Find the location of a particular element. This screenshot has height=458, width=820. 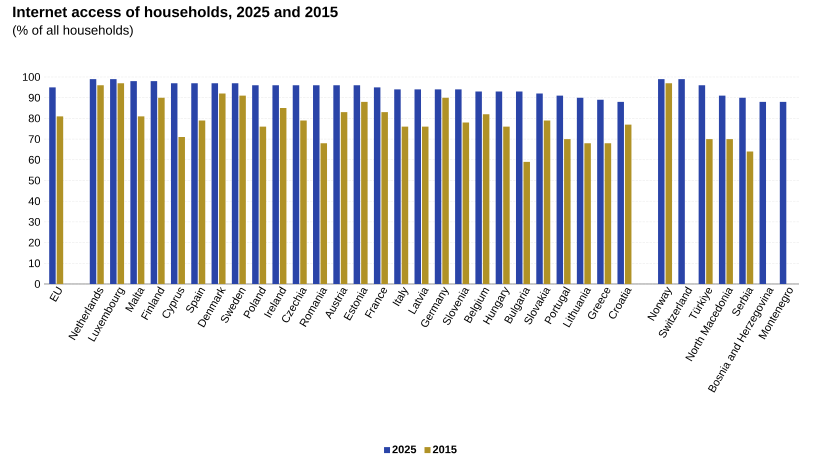

y-tick-label: 100 is located at coordinates (31, 77).